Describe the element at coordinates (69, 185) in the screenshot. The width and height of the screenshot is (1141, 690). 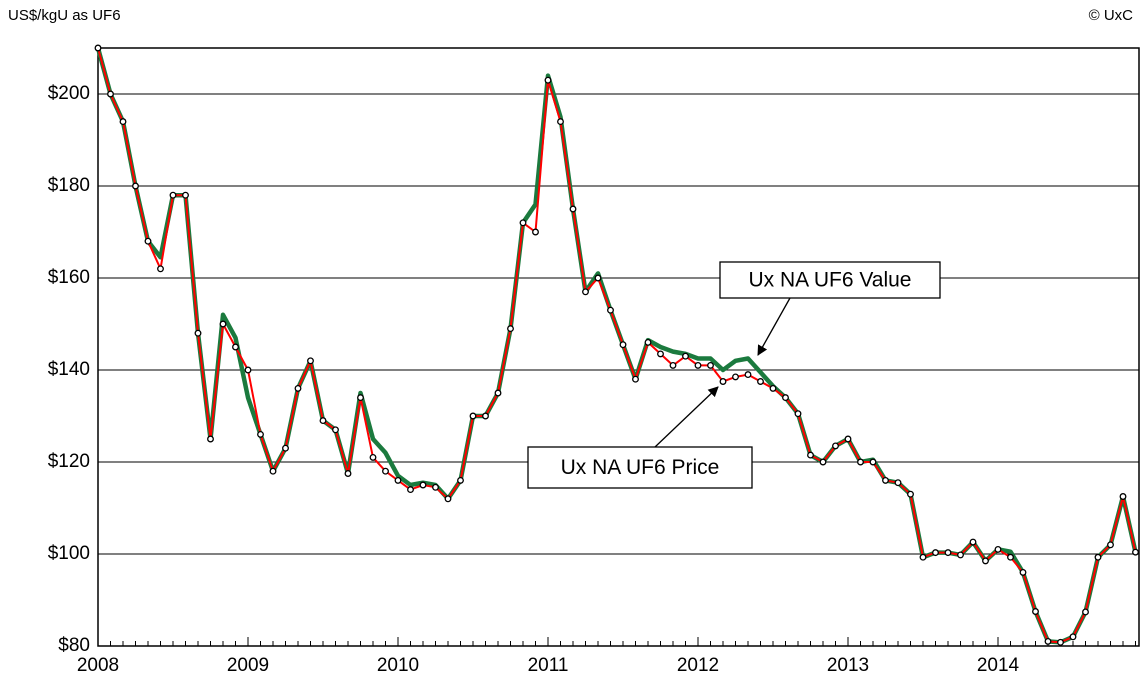
I see `y-tick-label: $180` at that location.